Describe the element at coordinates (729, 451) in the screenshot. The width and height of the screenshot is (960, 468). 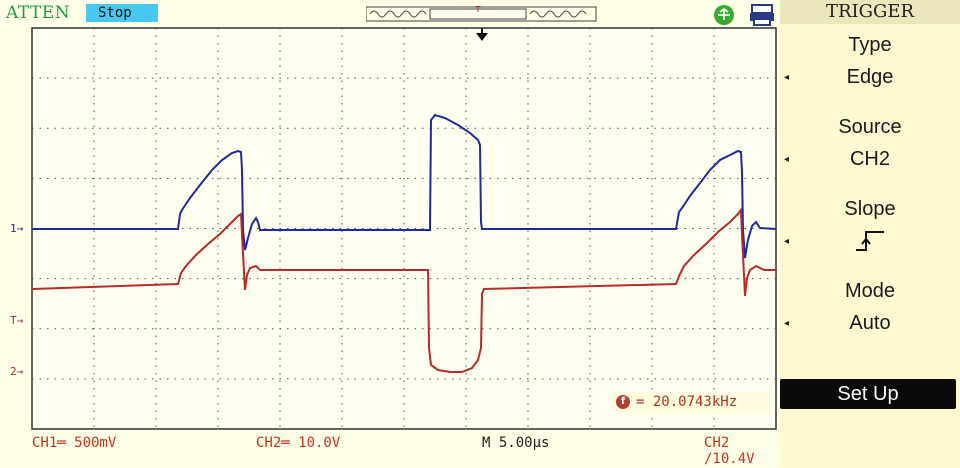
I see `trigger-readout: CH2 ∕10.4V` at that location.